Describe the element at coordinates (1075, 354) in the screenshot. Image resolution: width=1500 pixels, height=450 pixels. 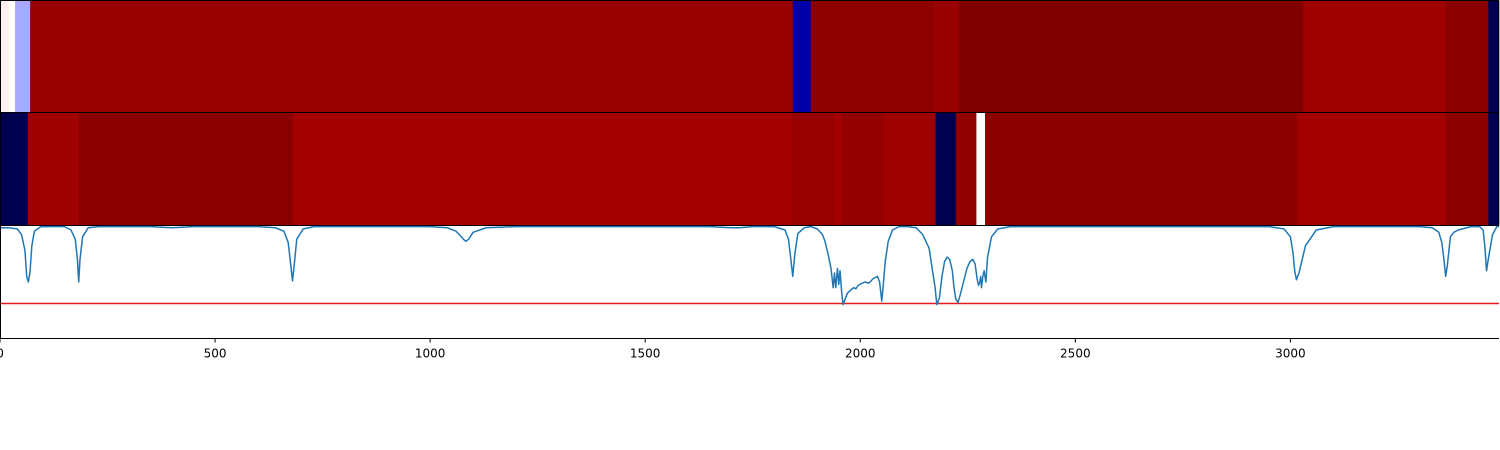
I see `x-tick-label: 2500` at that location.